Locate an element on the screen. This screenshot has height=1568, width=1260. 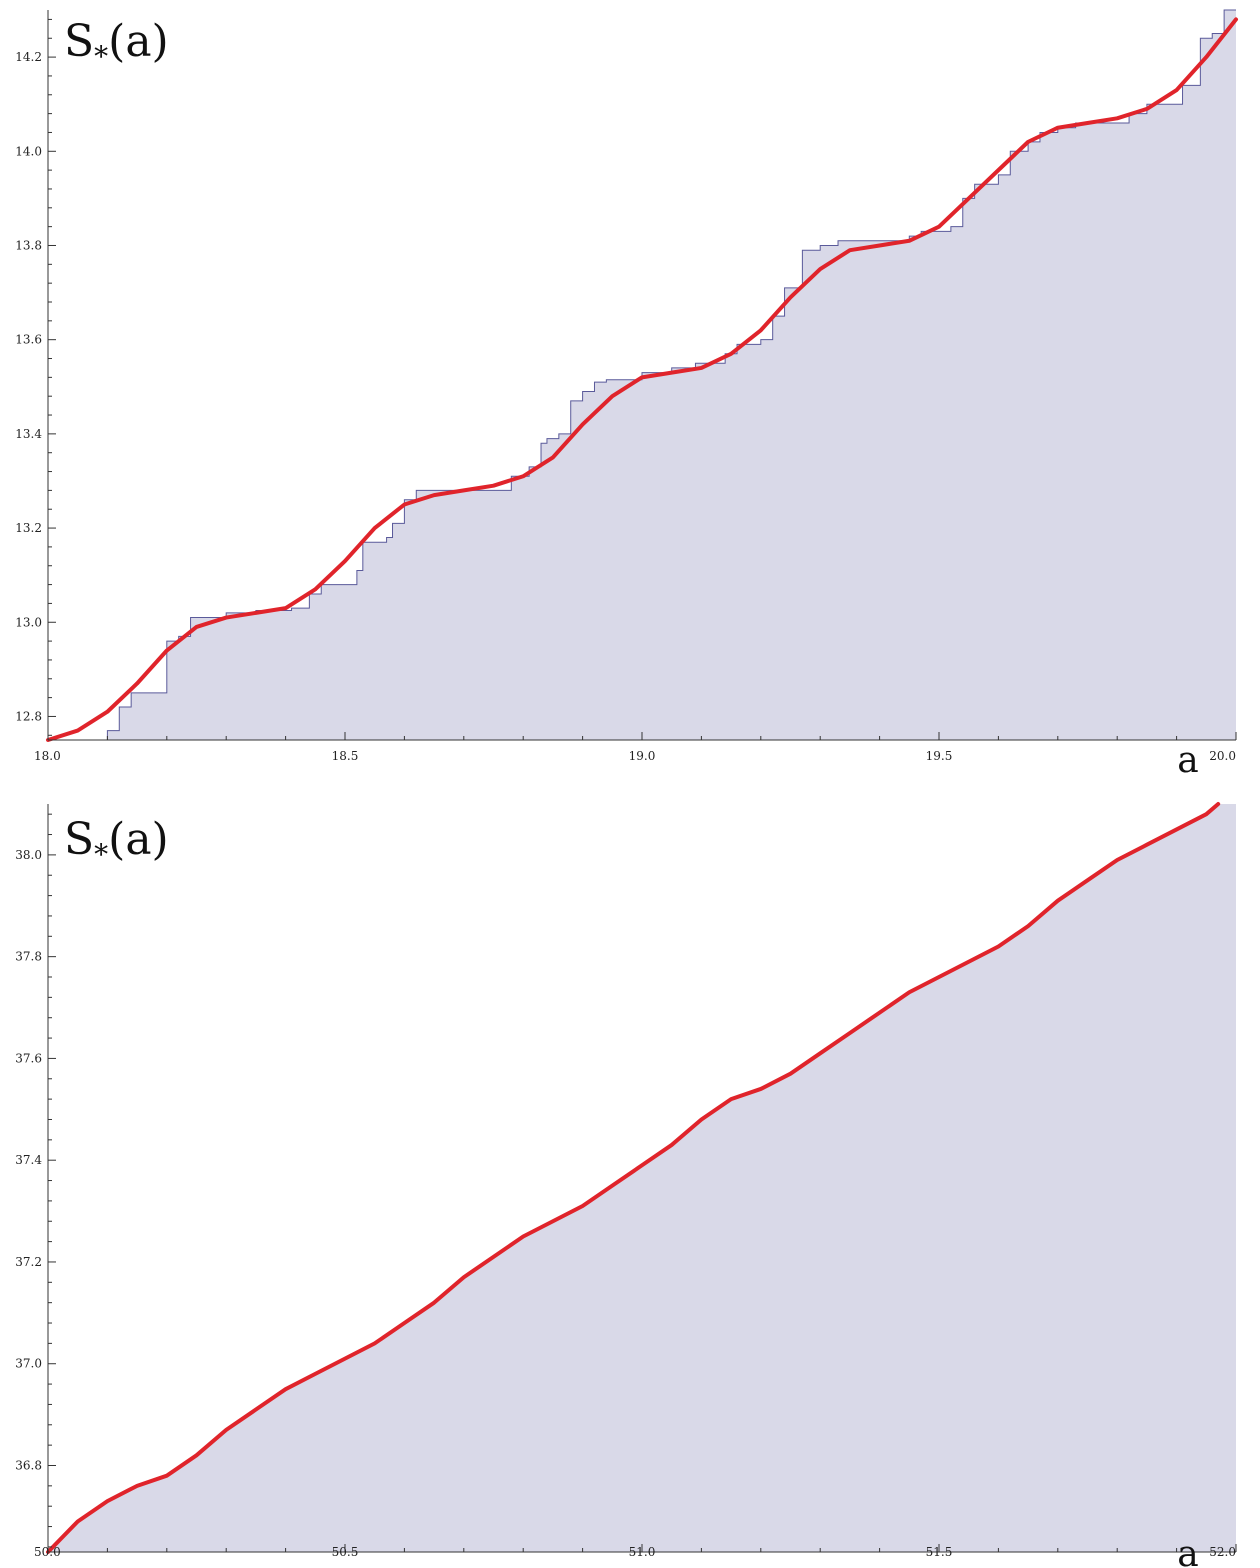
y-tick-label-top: 13.6 is located at coordinates (28, 340).